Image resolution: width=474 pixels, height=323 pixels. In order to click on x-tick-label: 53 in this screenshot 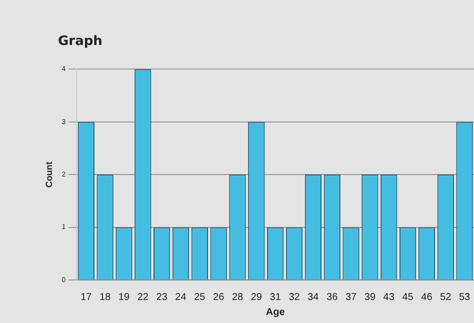, I will do `click(464, 297)`.